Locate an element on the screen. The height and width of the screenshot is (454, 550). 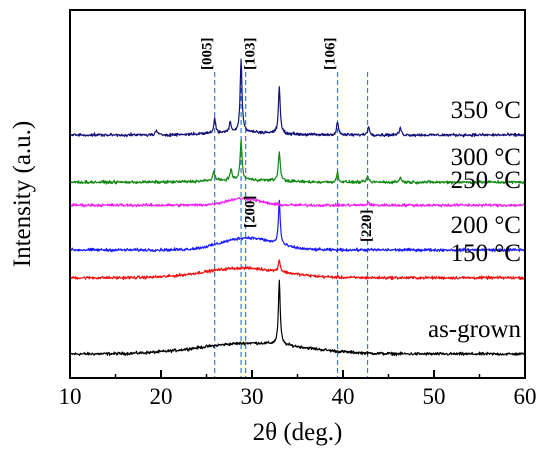
plane-labels: [005] [103] [106] [200] [220] is located at coordinates (287, 140).